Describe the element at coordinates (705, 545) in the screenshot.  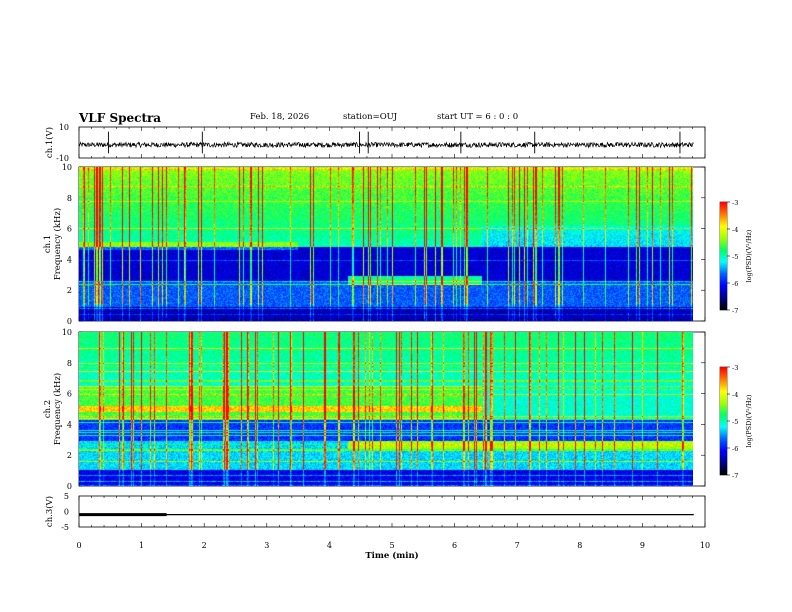
I see `x-tick-label: 10` at that location.